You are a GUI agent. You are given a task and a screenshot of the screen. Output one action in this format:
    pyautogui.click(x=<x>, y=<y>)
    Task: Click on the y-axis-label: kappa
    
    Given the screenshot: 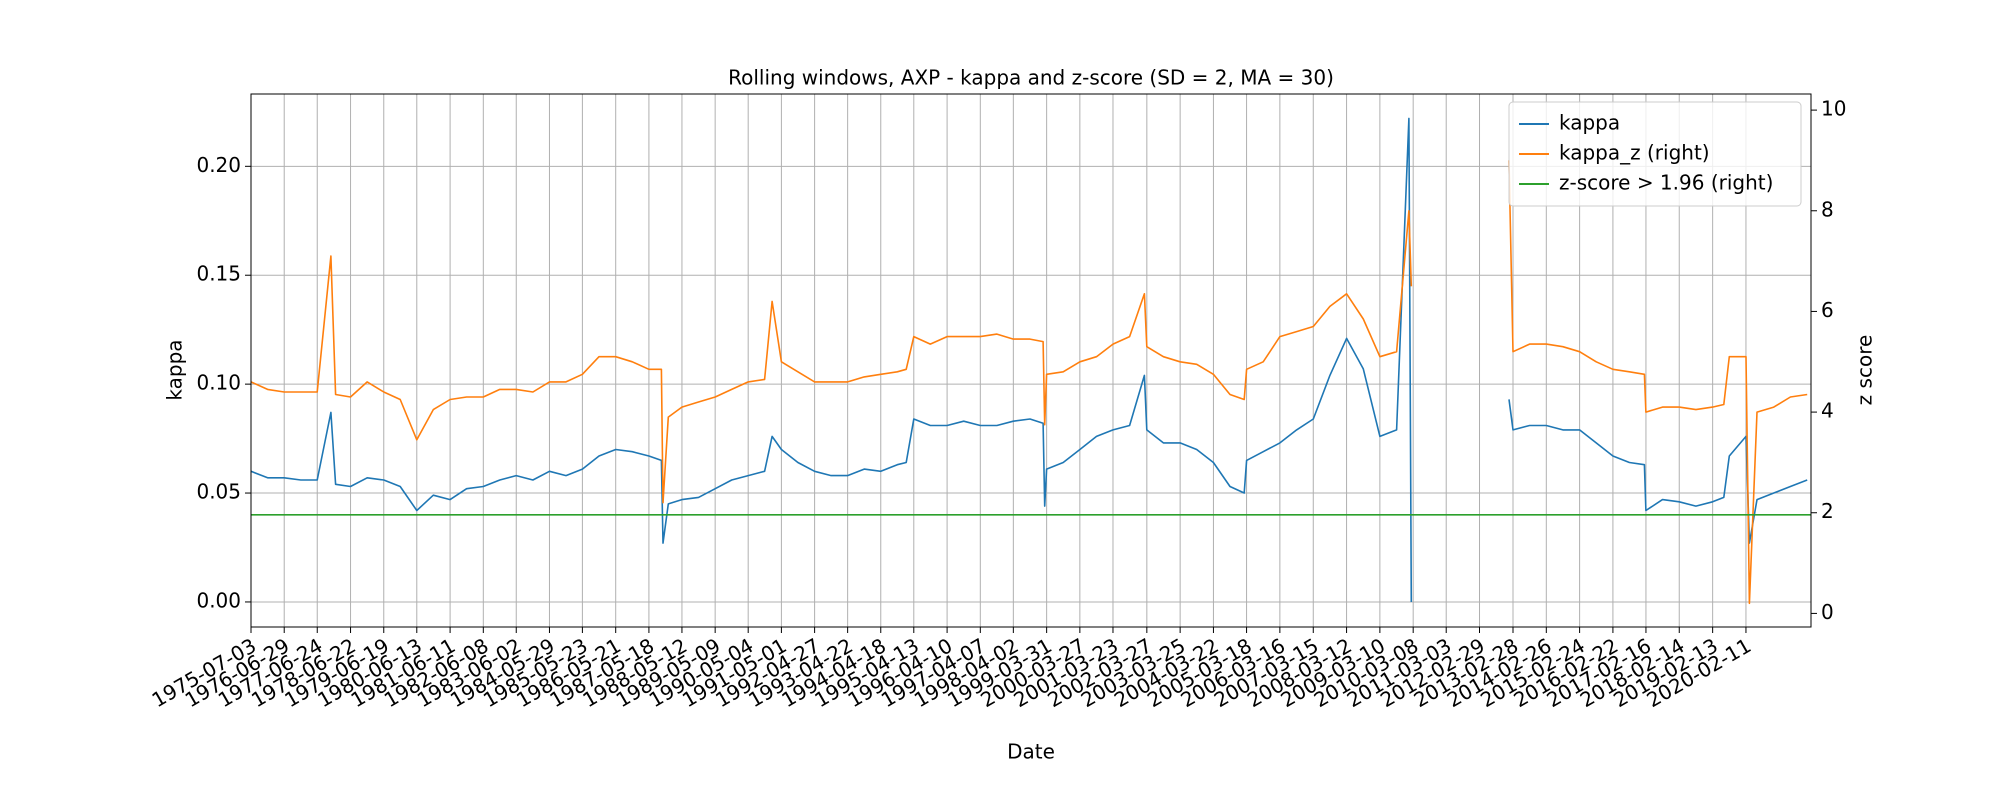 What is the action you would take?
    pyautogui.click(x=175, y=369)
    